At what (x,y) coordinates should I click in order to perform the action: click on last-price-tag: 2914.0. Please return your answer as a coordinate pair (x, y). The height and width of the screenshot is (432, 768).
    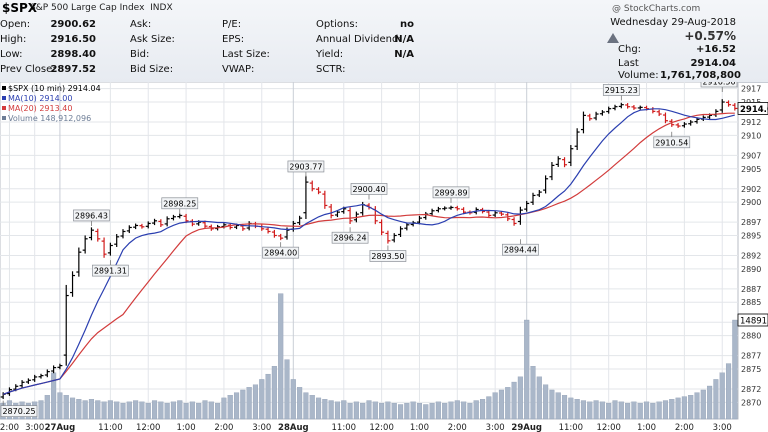
    Looking at the image, I should click on (754, 110).